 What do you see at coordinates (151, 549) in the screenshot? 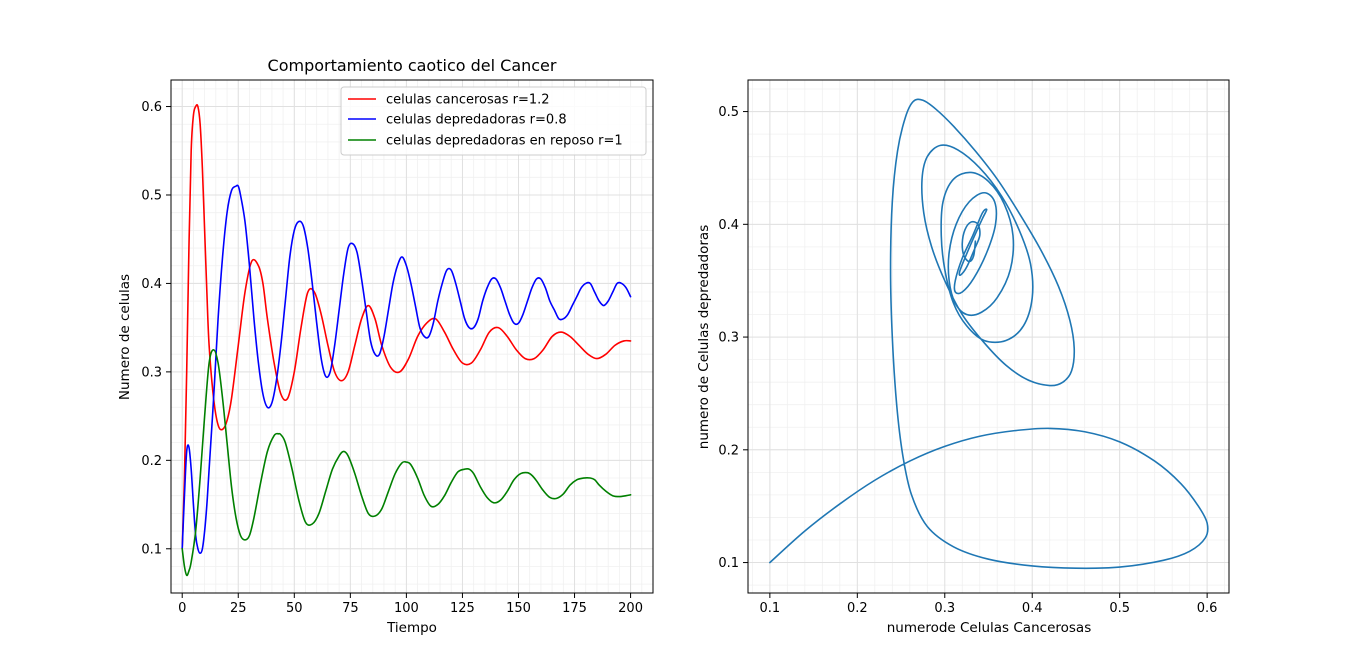
I see `left-y-tick-label: 0.1` at bounding box center [151, 549].